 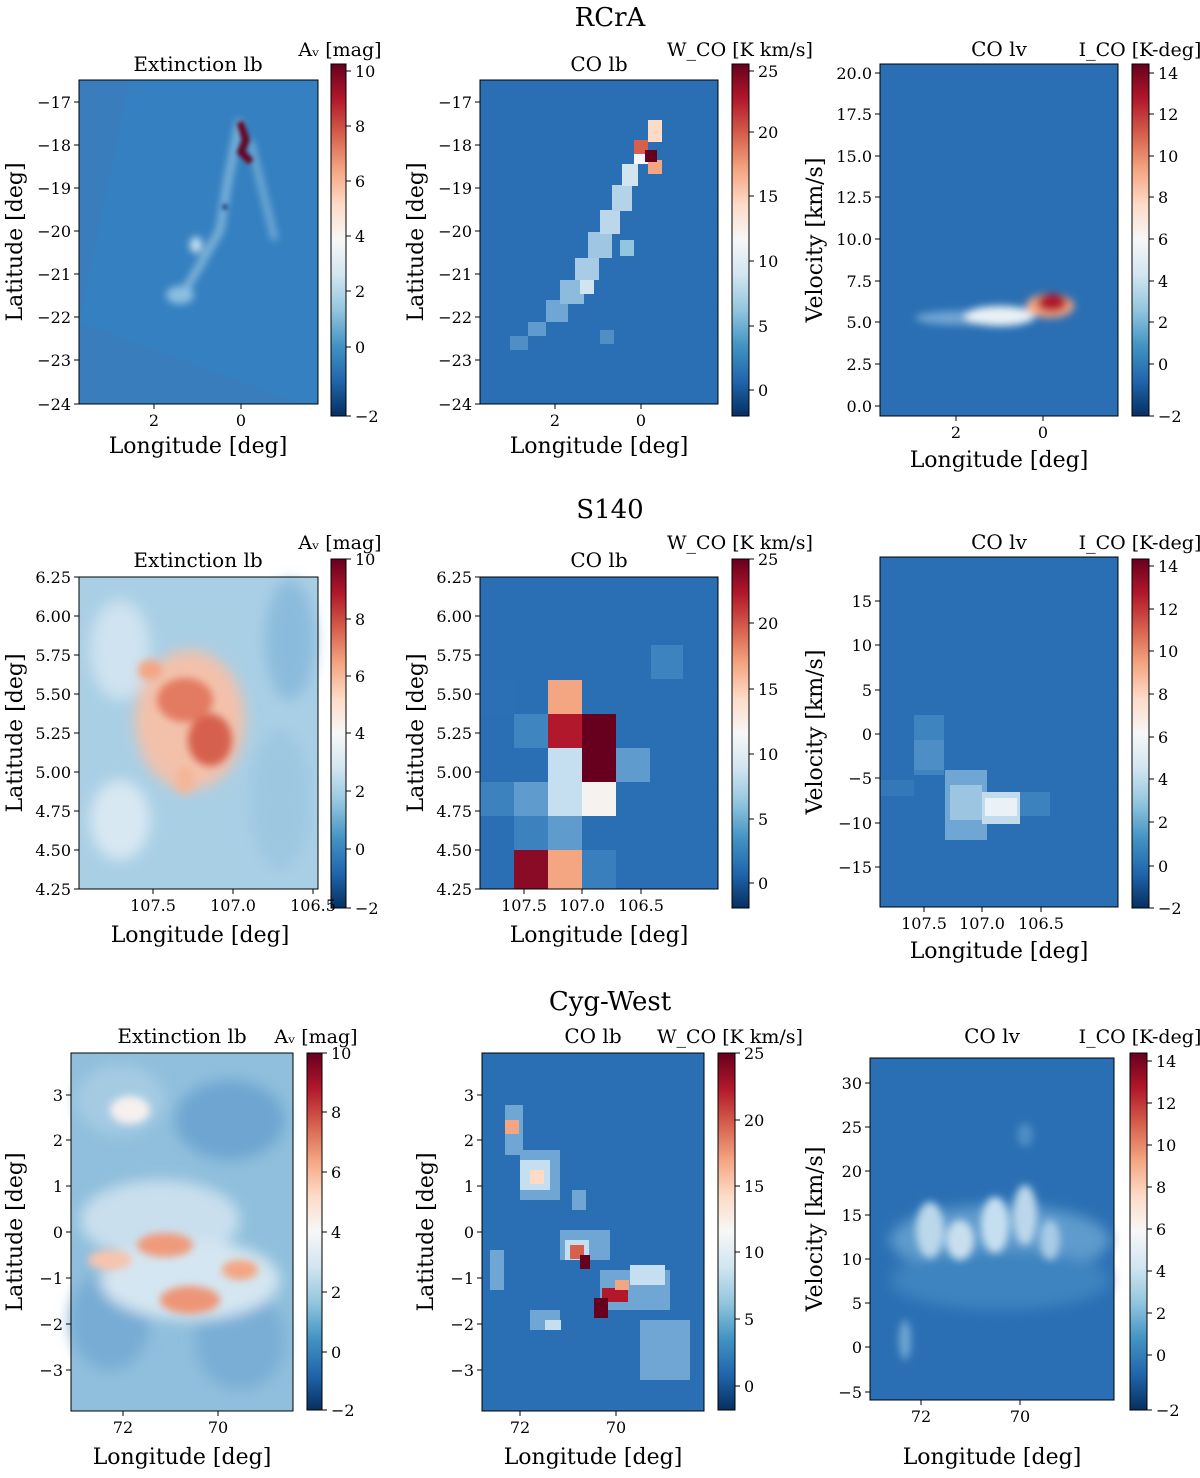 What do you see at coordinates (58, 1095) in the screenshot?
I see `tick-label: 3` at bounding box center [58, 1095].